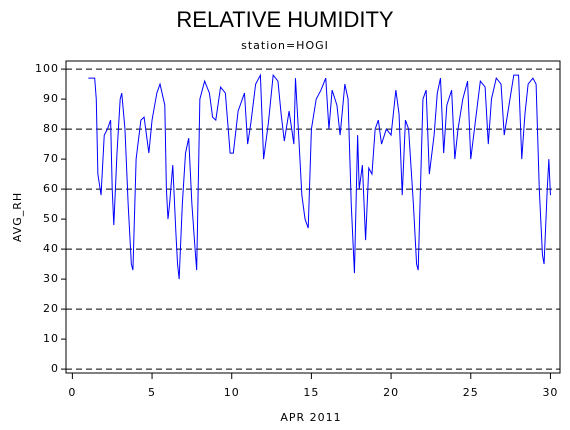 This screenshot has height=430, width=570. Describe the element at coordinates (51, 98) in the screenshot. I see `y-tick-label: 90` at that location.